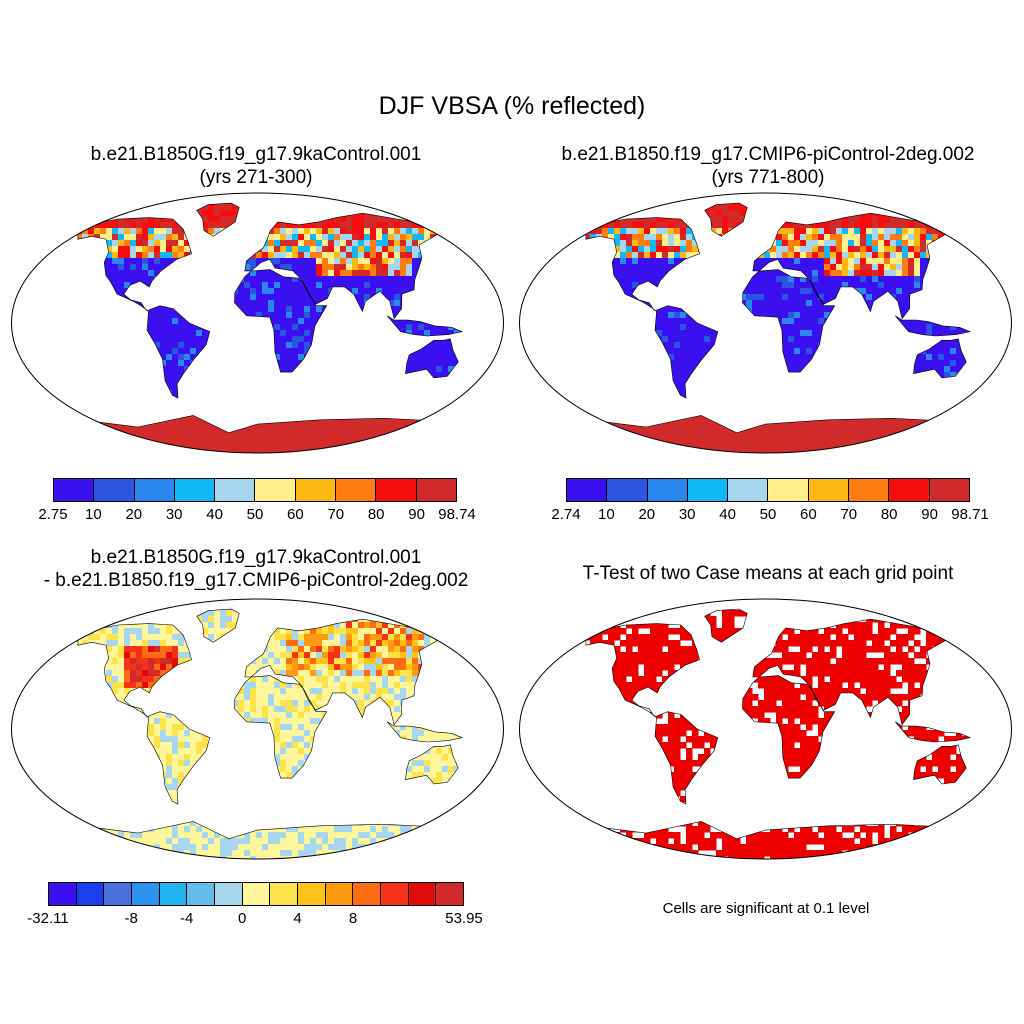 This screenshot has width=1024, height=1024. What do you see at coordinates (970, 514) in the screenshot?
I see `colorbar-tick-label: 98.71` at bounding box center [970, 514].